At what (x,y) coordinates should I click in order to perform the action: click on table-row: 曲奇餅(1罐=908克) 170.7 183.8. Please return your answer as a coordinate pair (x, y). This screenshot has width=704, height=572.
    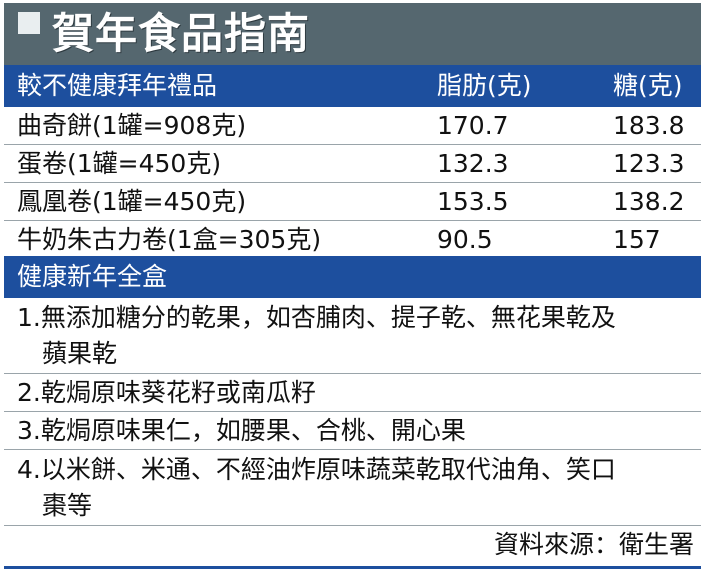
    Looking at the image, I should click on (352, 126).